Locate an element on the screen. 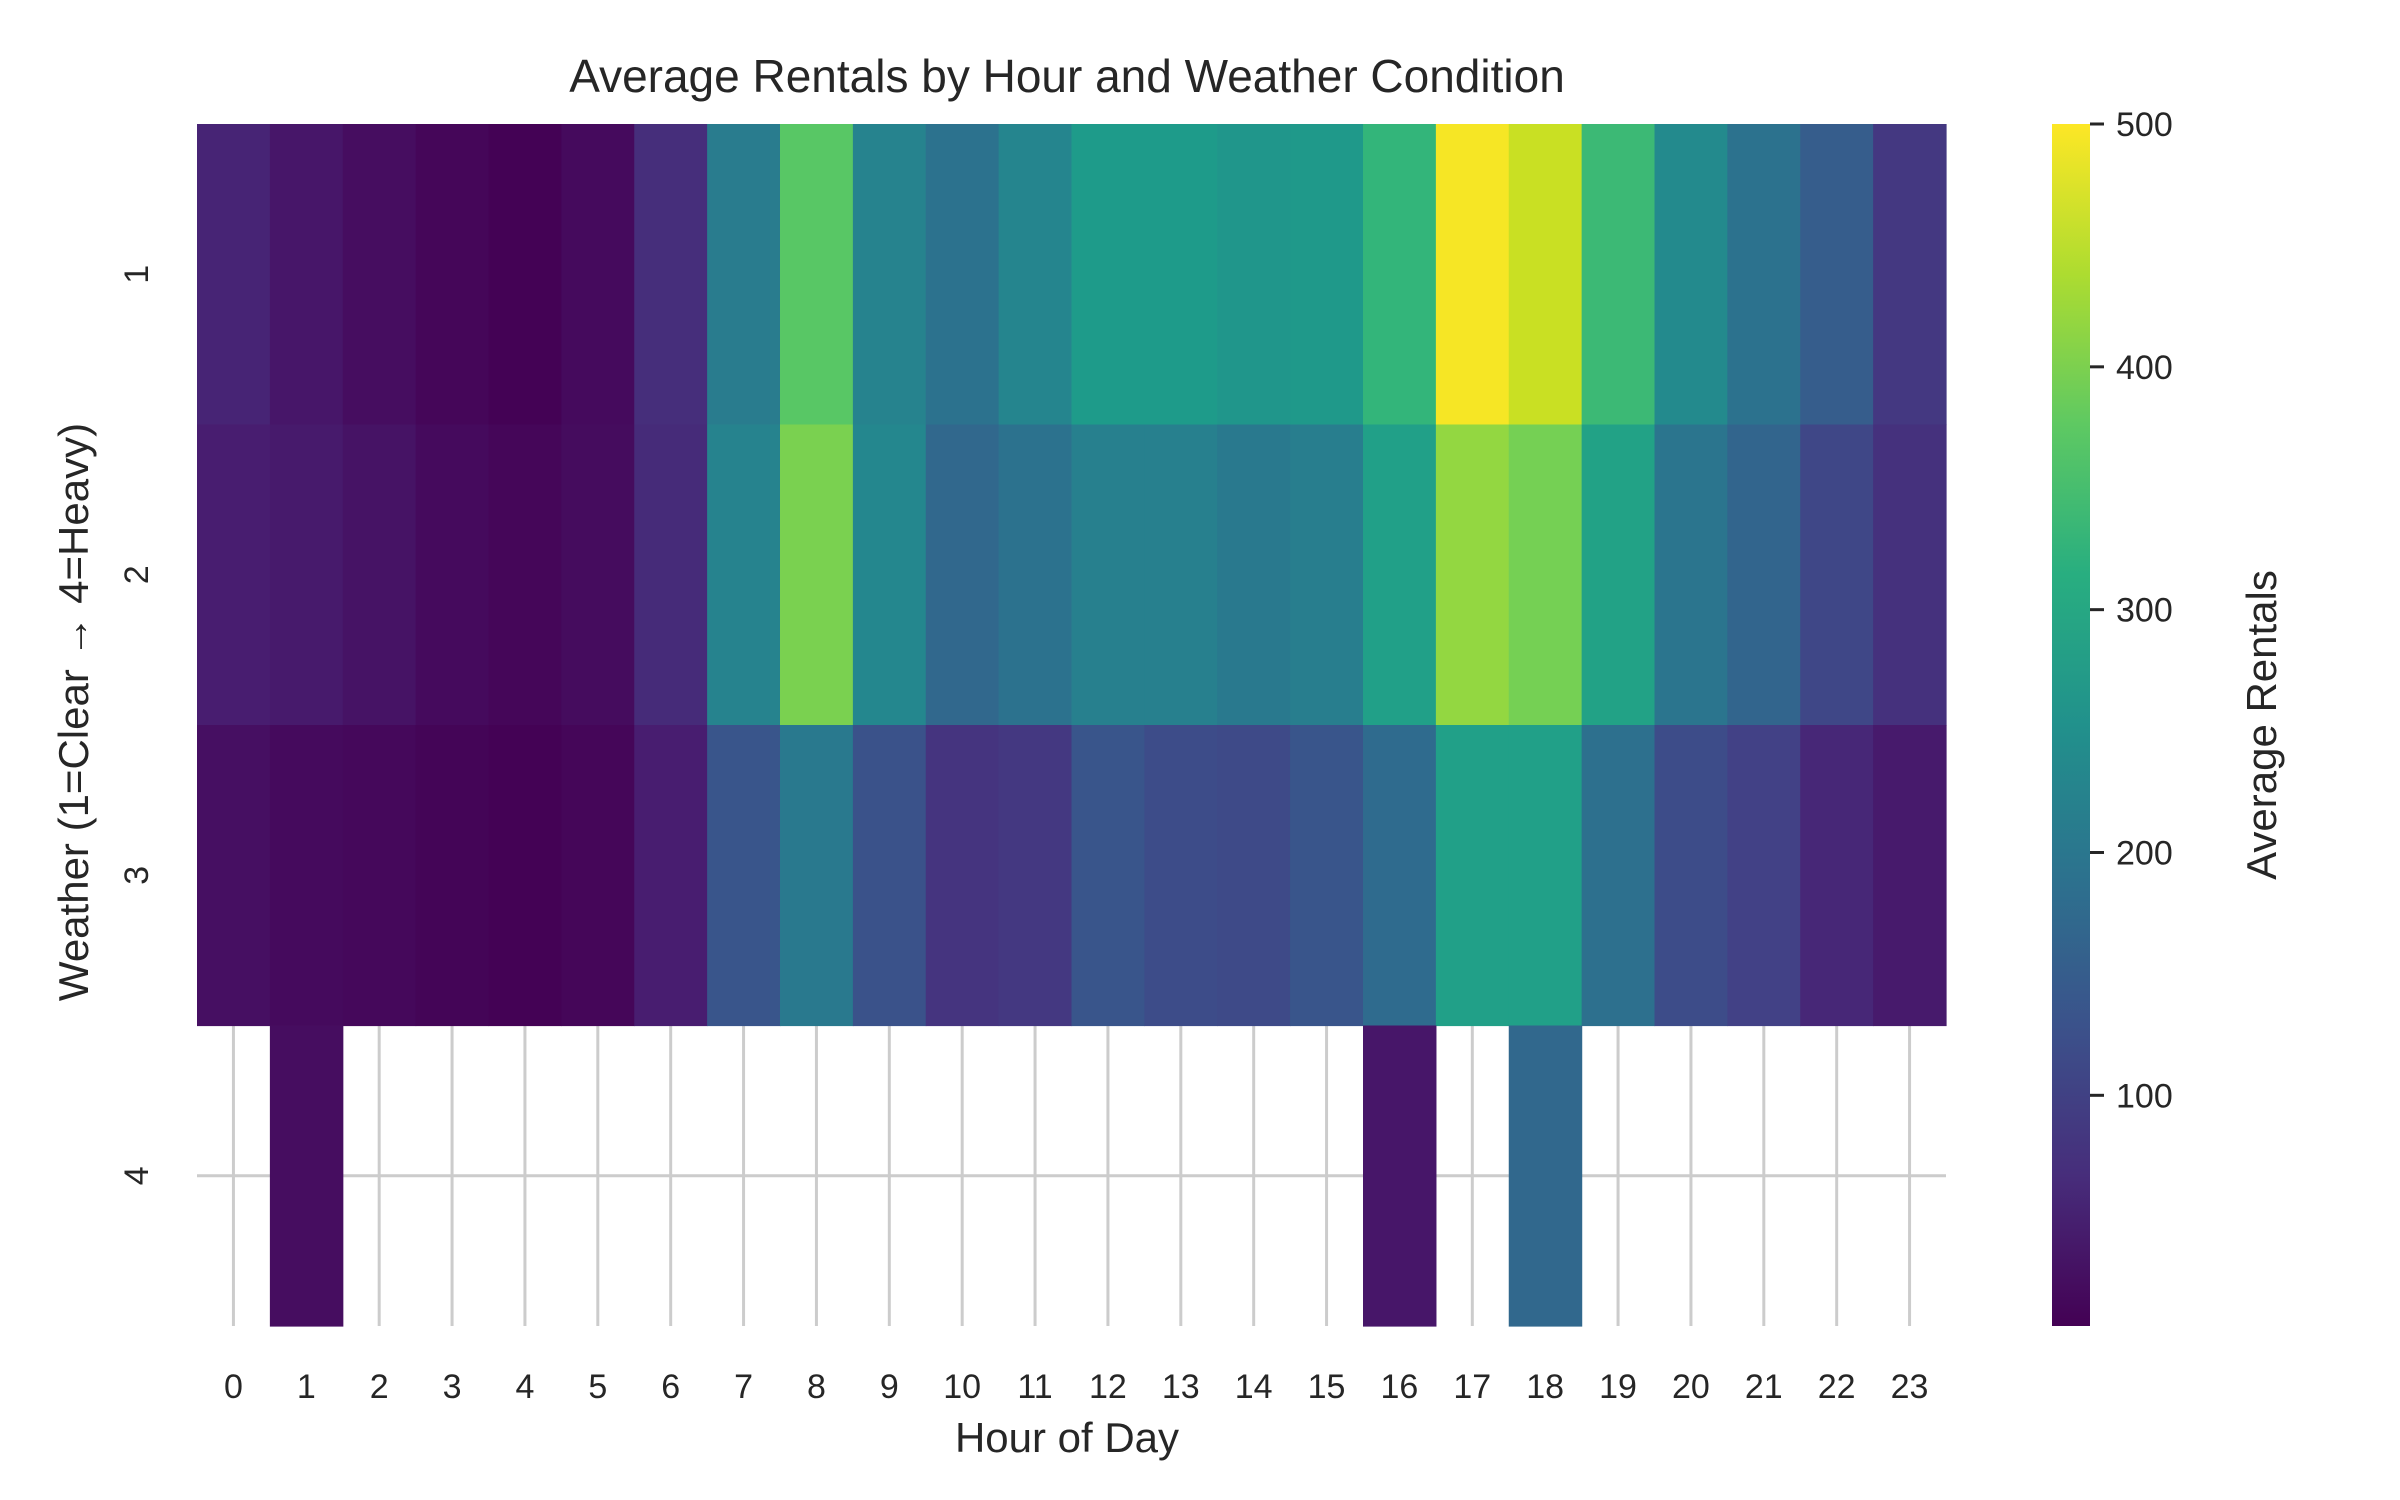 Image resolution: width=2400 pixels, height=1500 pixels. x-tick-label: 22 is located at coordinates (1837, 1387).